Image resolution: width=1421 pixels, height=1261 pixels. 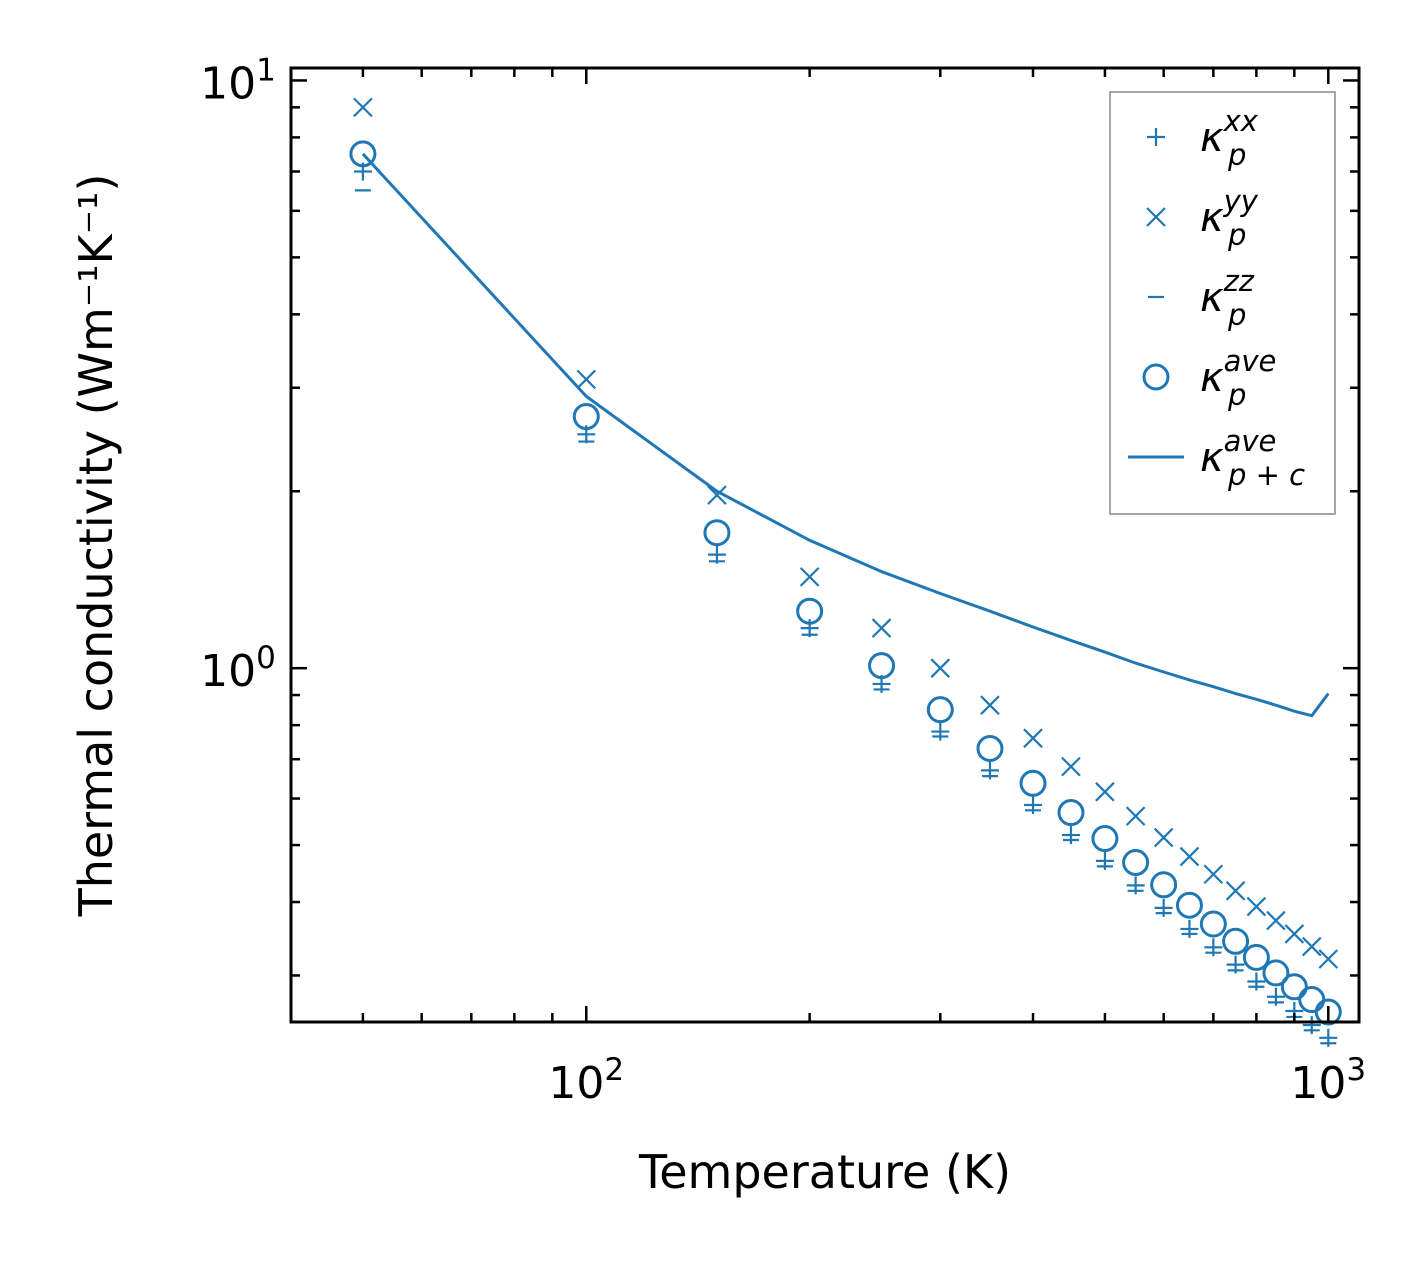 What do you see at coordinates (238, 80) in the screenshot?
I see `y-tick-label: 101` at bounding box center [238, 80].